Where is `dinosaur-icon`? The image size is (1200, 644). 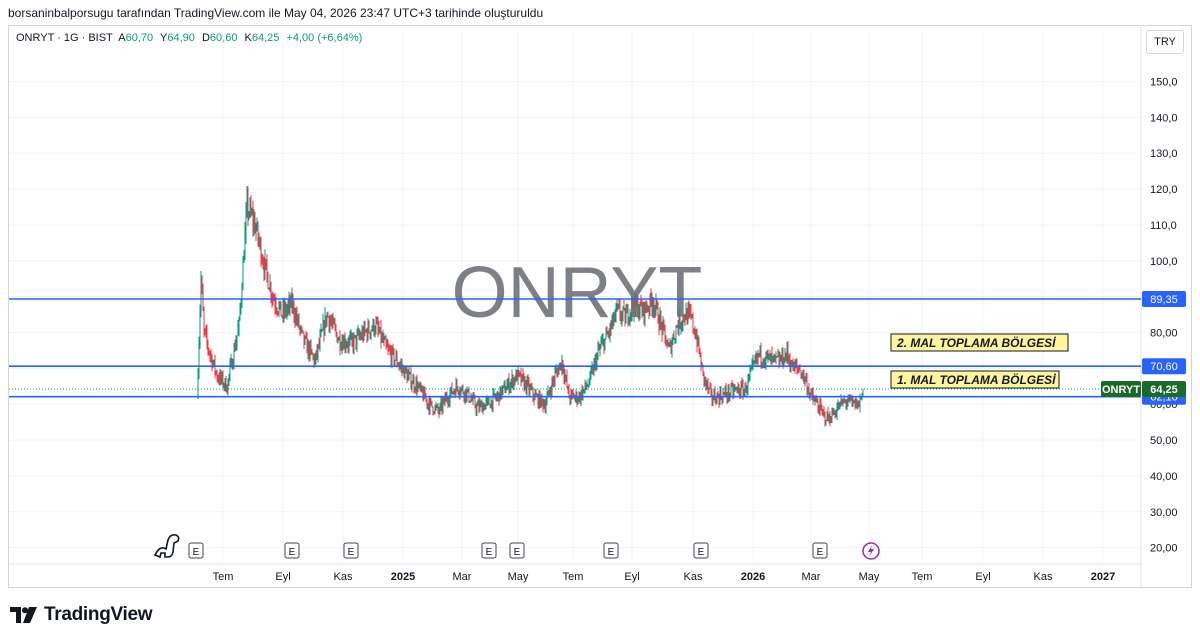
dinosaur-icon is located at coordinates (166, 546).